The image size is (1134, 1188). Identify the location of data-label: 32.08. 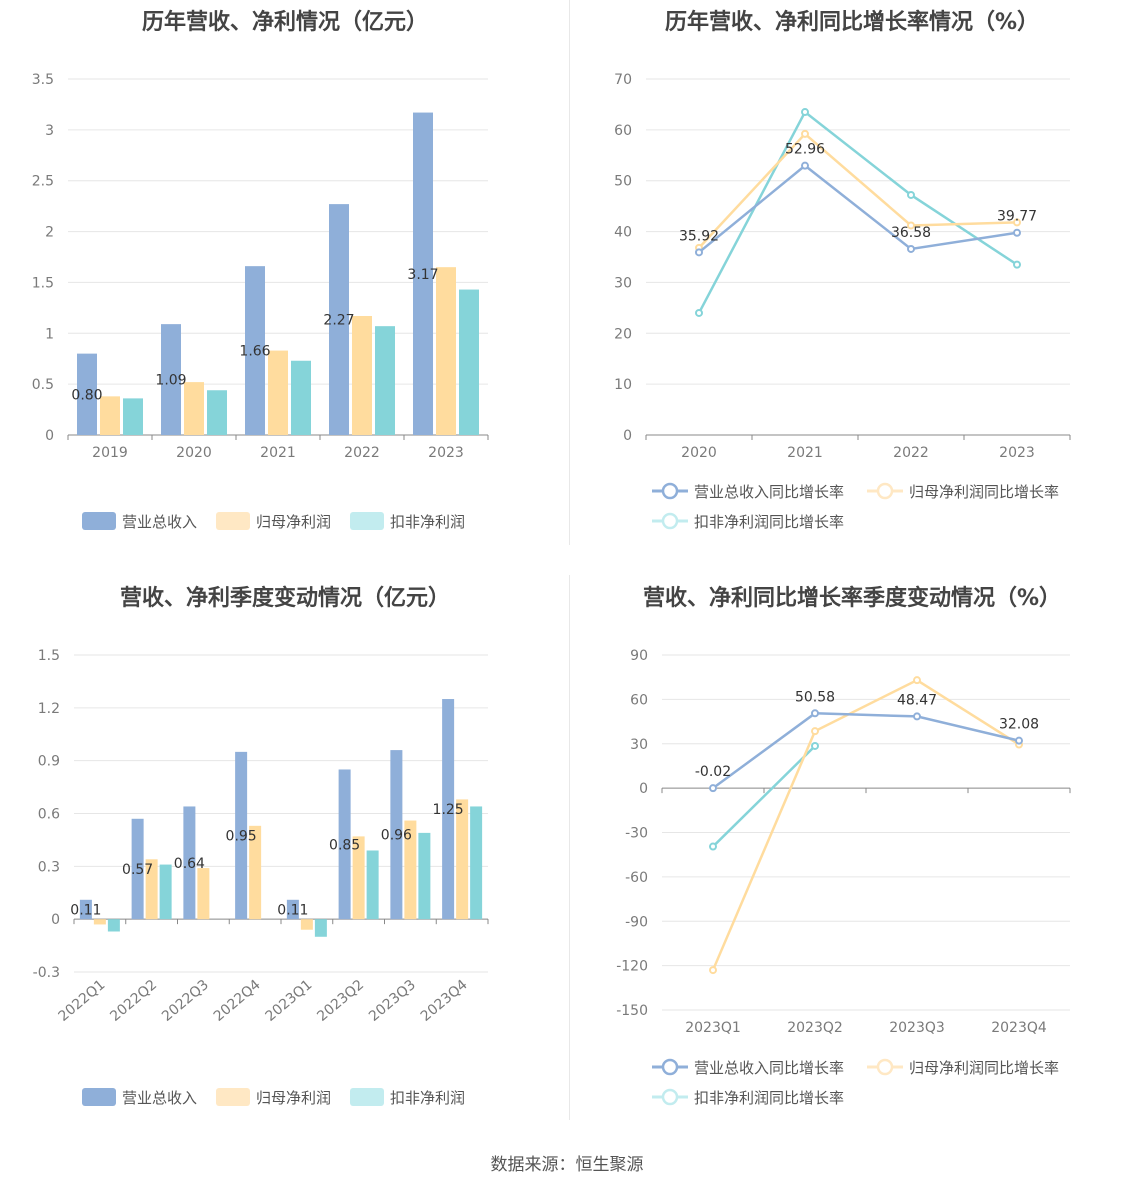
(1019, 725).